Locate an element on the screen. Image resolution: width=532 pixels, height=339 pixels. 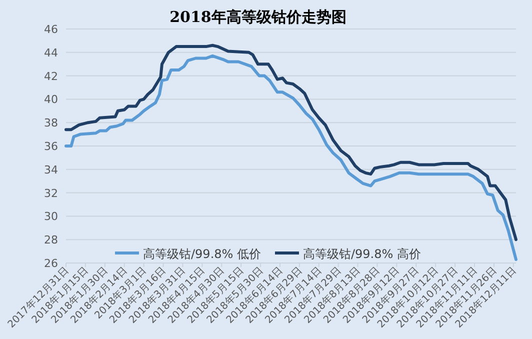
y-tick-label: 28 is located at coordinates (51, 240).